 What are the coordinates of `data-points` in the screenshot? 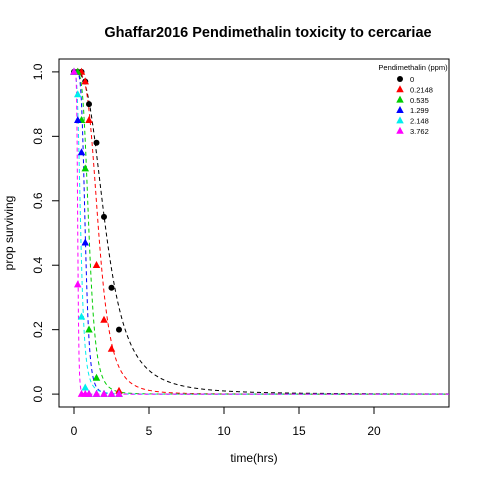 It's located at (96, 232).